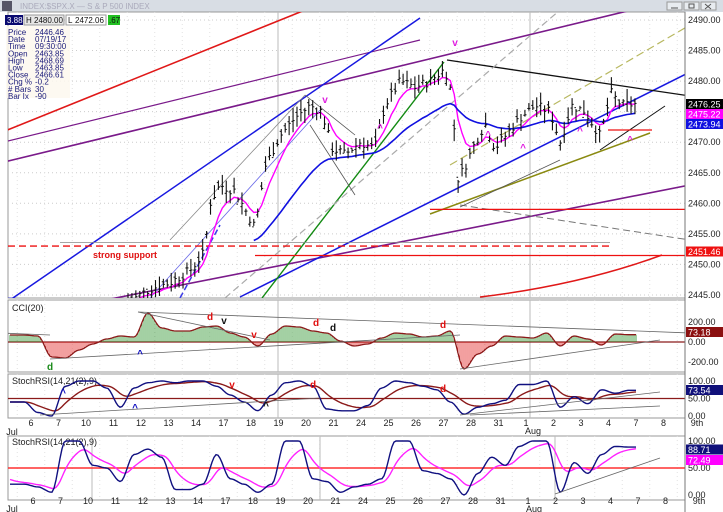  Describe the element at coordinates (70, 20) in the screenshot. I see `low-label: L` at that location.